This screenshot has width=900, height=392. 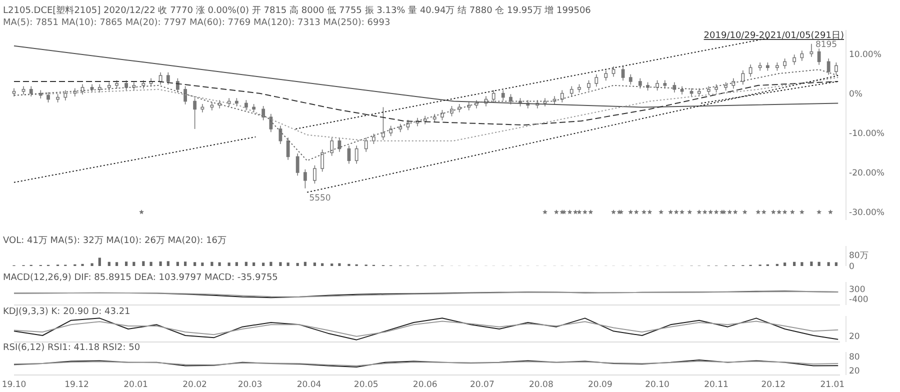 What do you see at coordinates (425, 385) in the screenshot?
I see `x-tick-label: 20.06` at bounding box center [425, 385].